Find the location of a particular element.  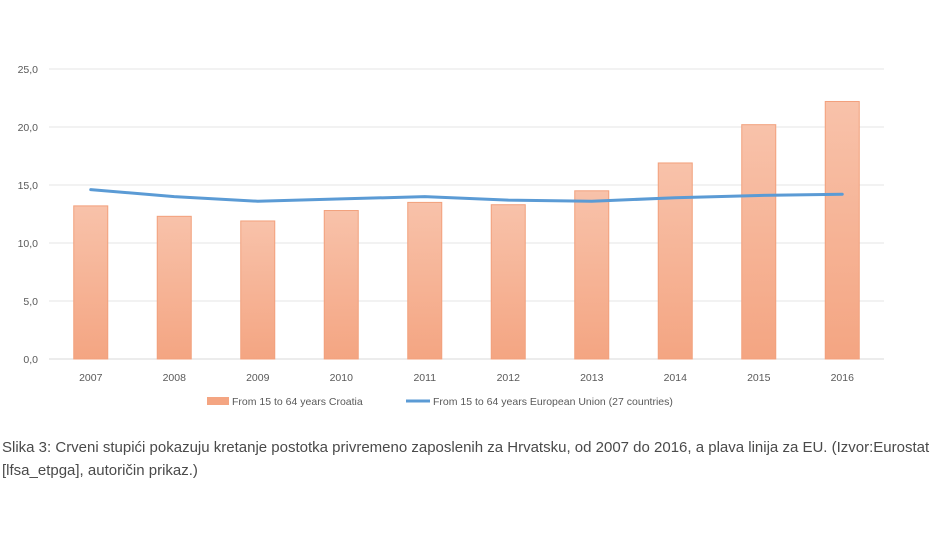

eu-line is located at coordinates (466, 195).